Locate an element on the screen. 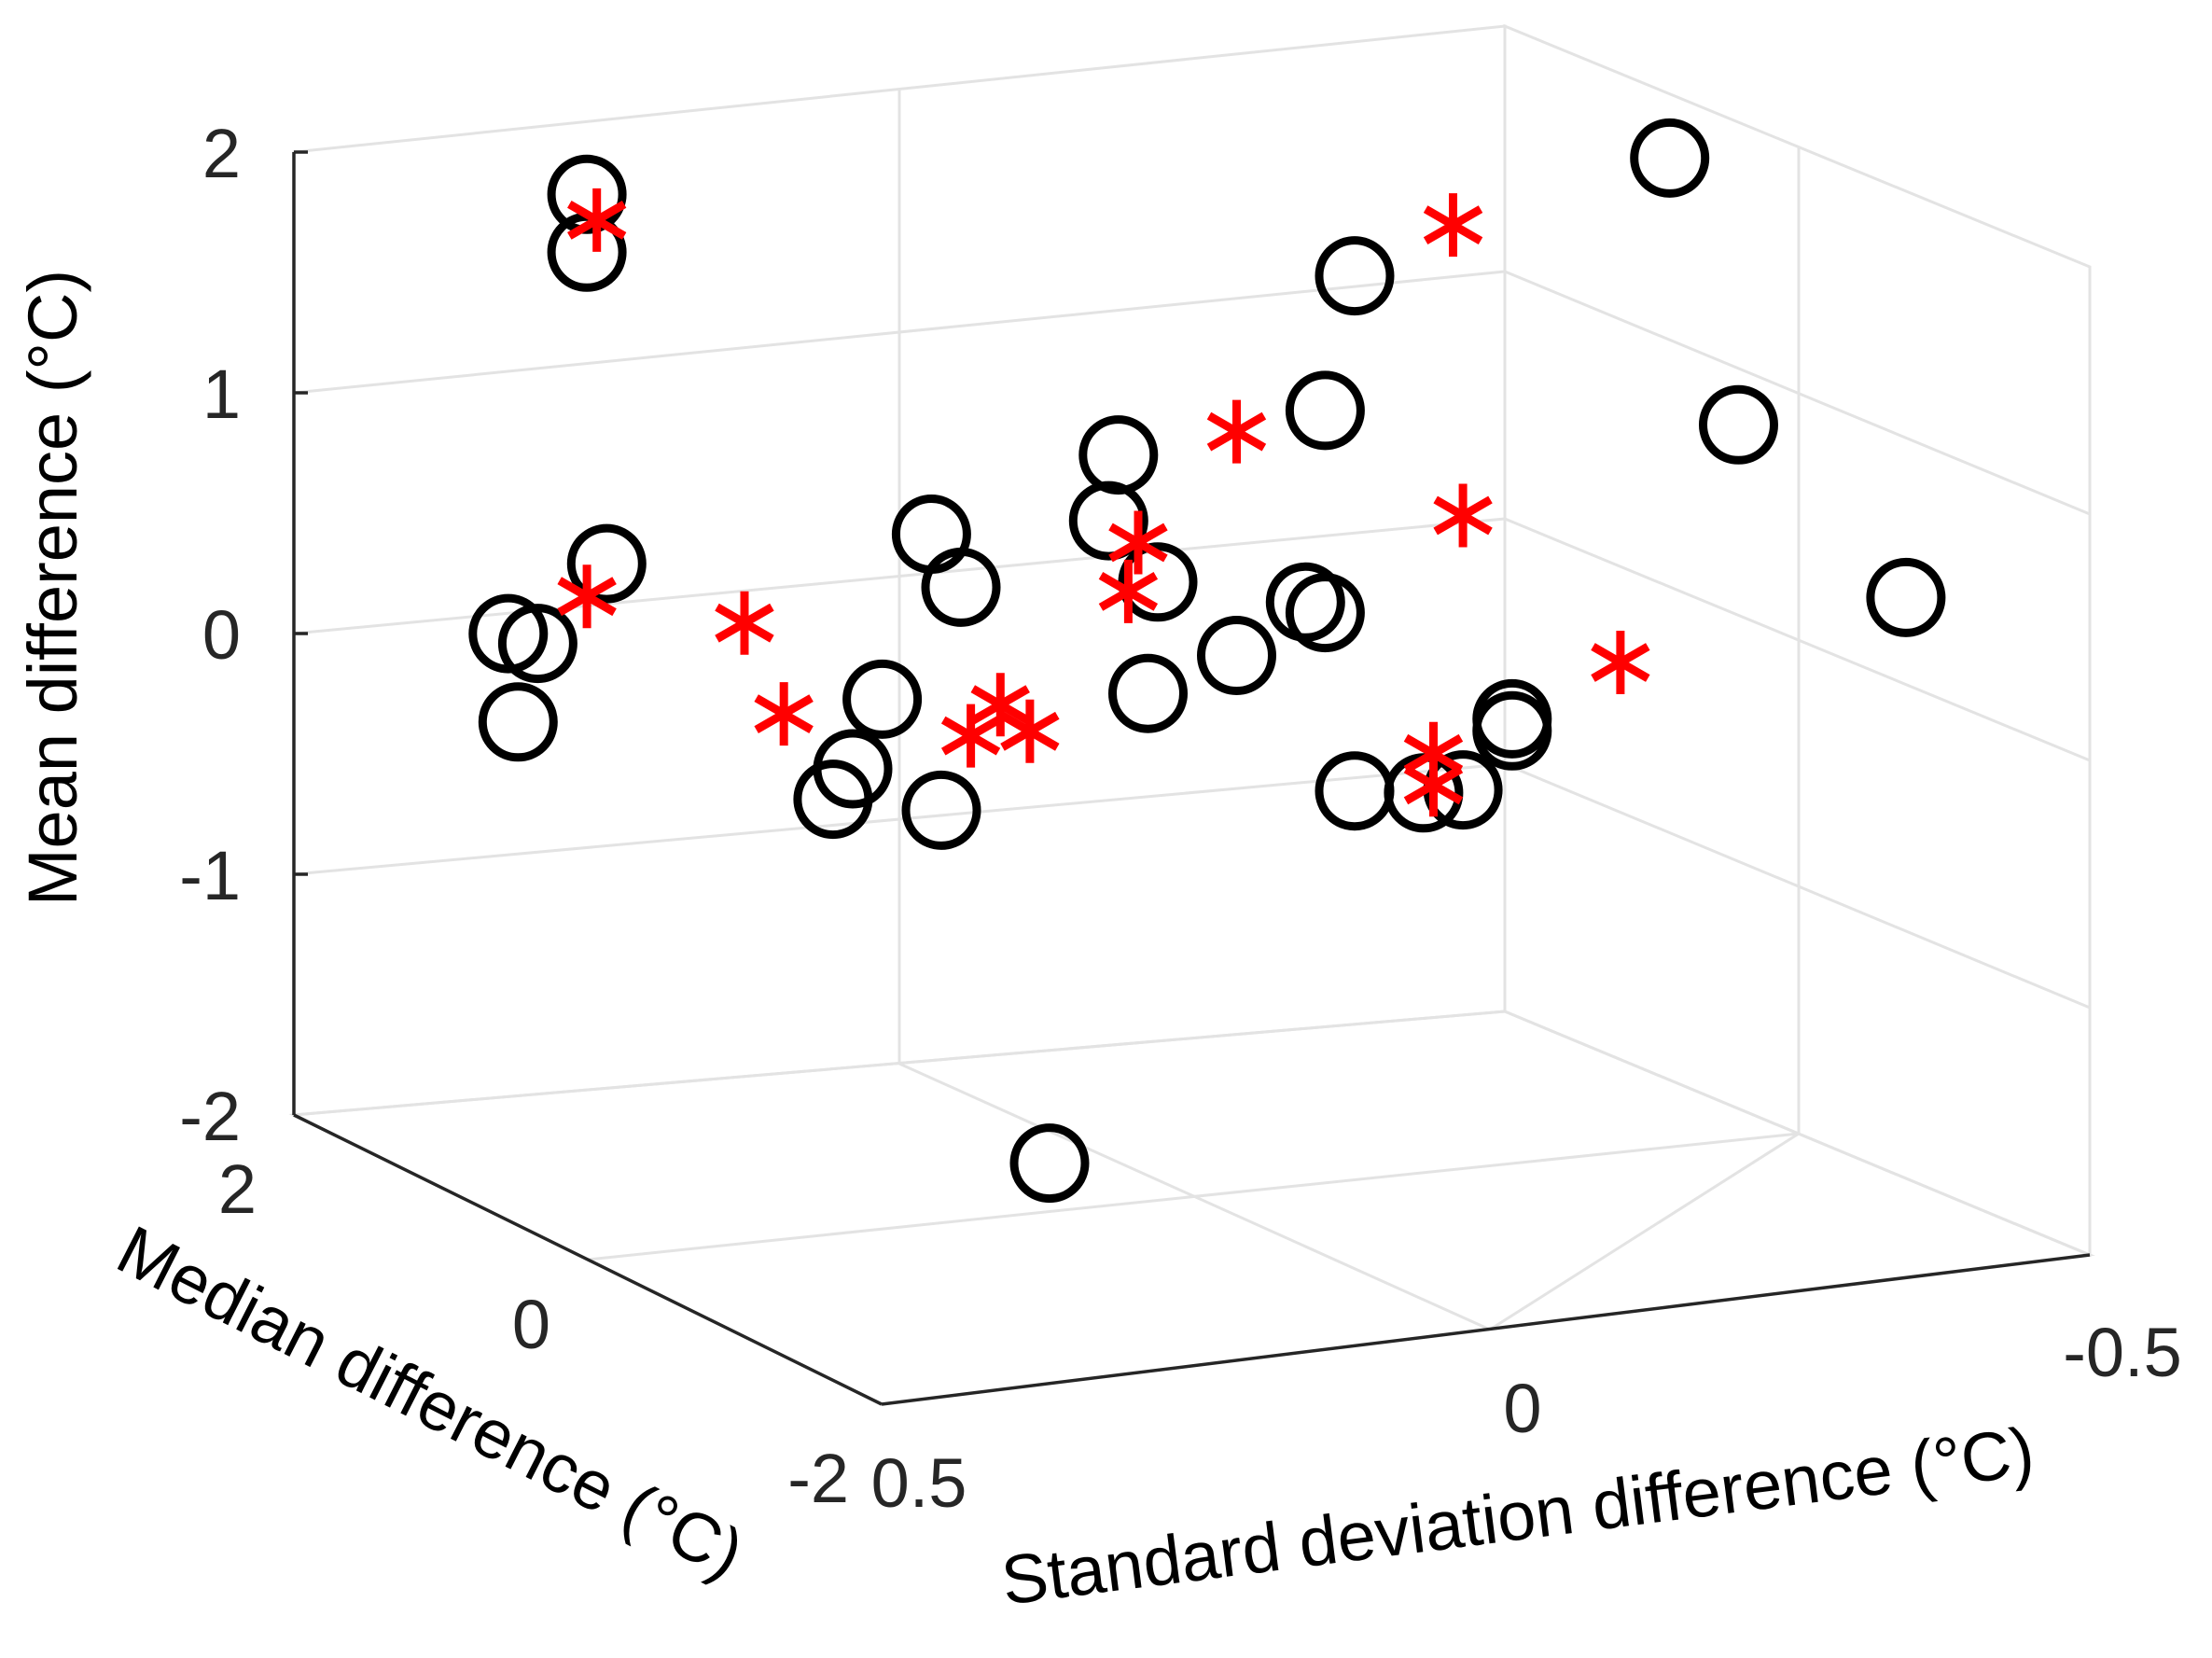  z-tick-labels: 2 1 0 -1 -2 is located at coordinates (210, 635).